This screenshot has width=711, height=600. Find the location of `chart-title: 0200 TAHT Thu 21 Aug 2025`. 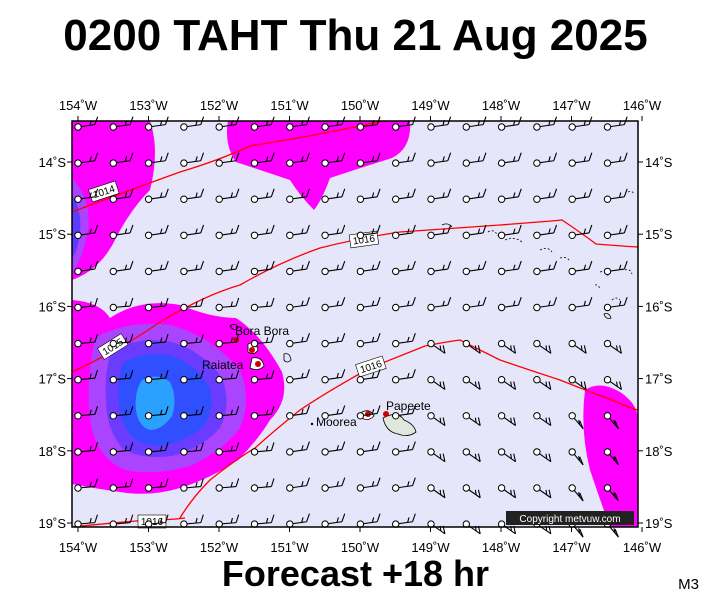

chart-title: 0200 TAHT Thu 21 Aug 2025 is located at coordinates (355, 35).